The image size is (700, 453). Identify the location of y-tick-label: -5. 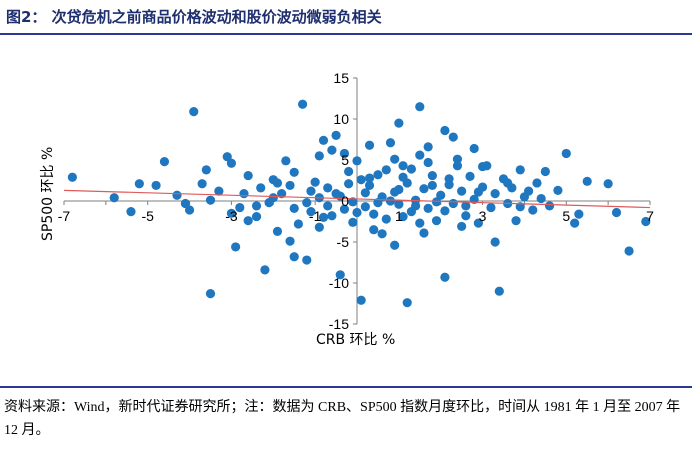
(343, 242).